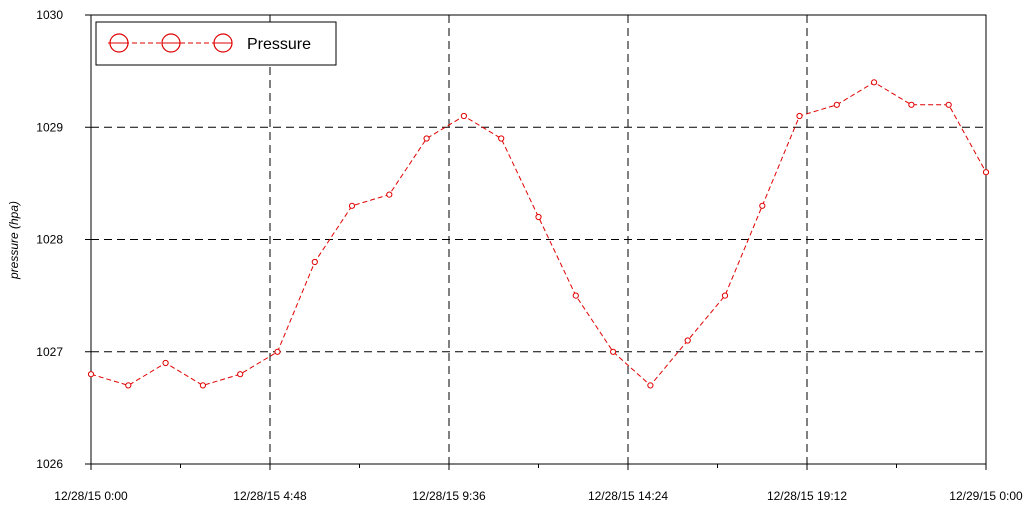 The width and height of the screenshot is (1033, 514). Describe the element at coordinates (628, 496) in the screenshot. I see `x-tick-label: 12/28/15 14:24` at that location.